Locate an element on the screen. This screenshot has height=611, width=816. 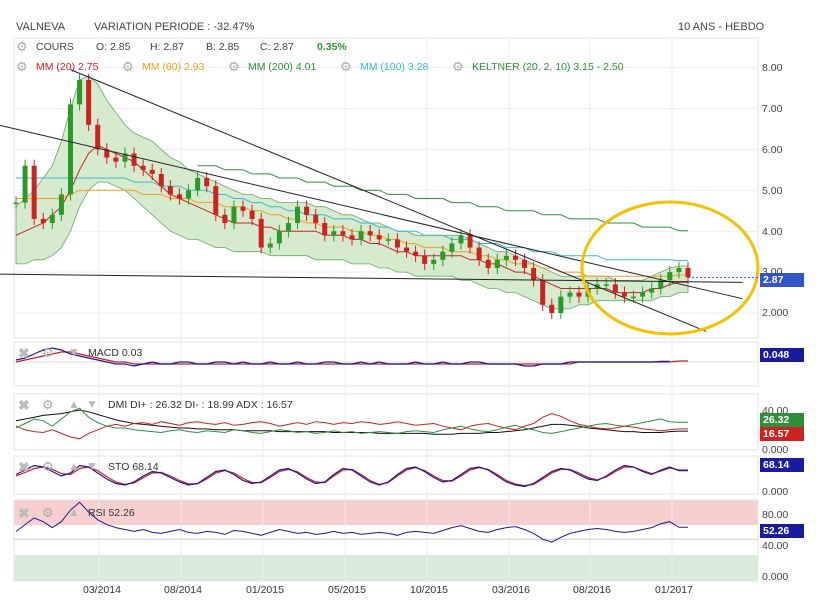
mm60-settings-icon: ⚙ is located at coordinates (128, 66).